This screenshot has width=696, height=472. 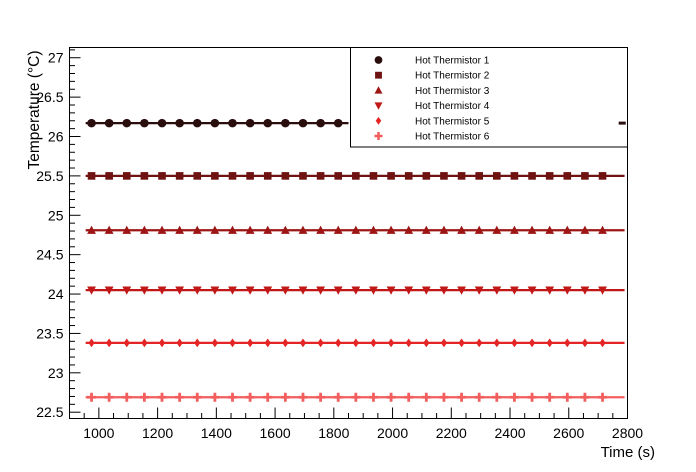 What do you see at coordinates (56, 58) in the screenshot?
I see `y-tick-label: 27` at bounding box center [56, 58].